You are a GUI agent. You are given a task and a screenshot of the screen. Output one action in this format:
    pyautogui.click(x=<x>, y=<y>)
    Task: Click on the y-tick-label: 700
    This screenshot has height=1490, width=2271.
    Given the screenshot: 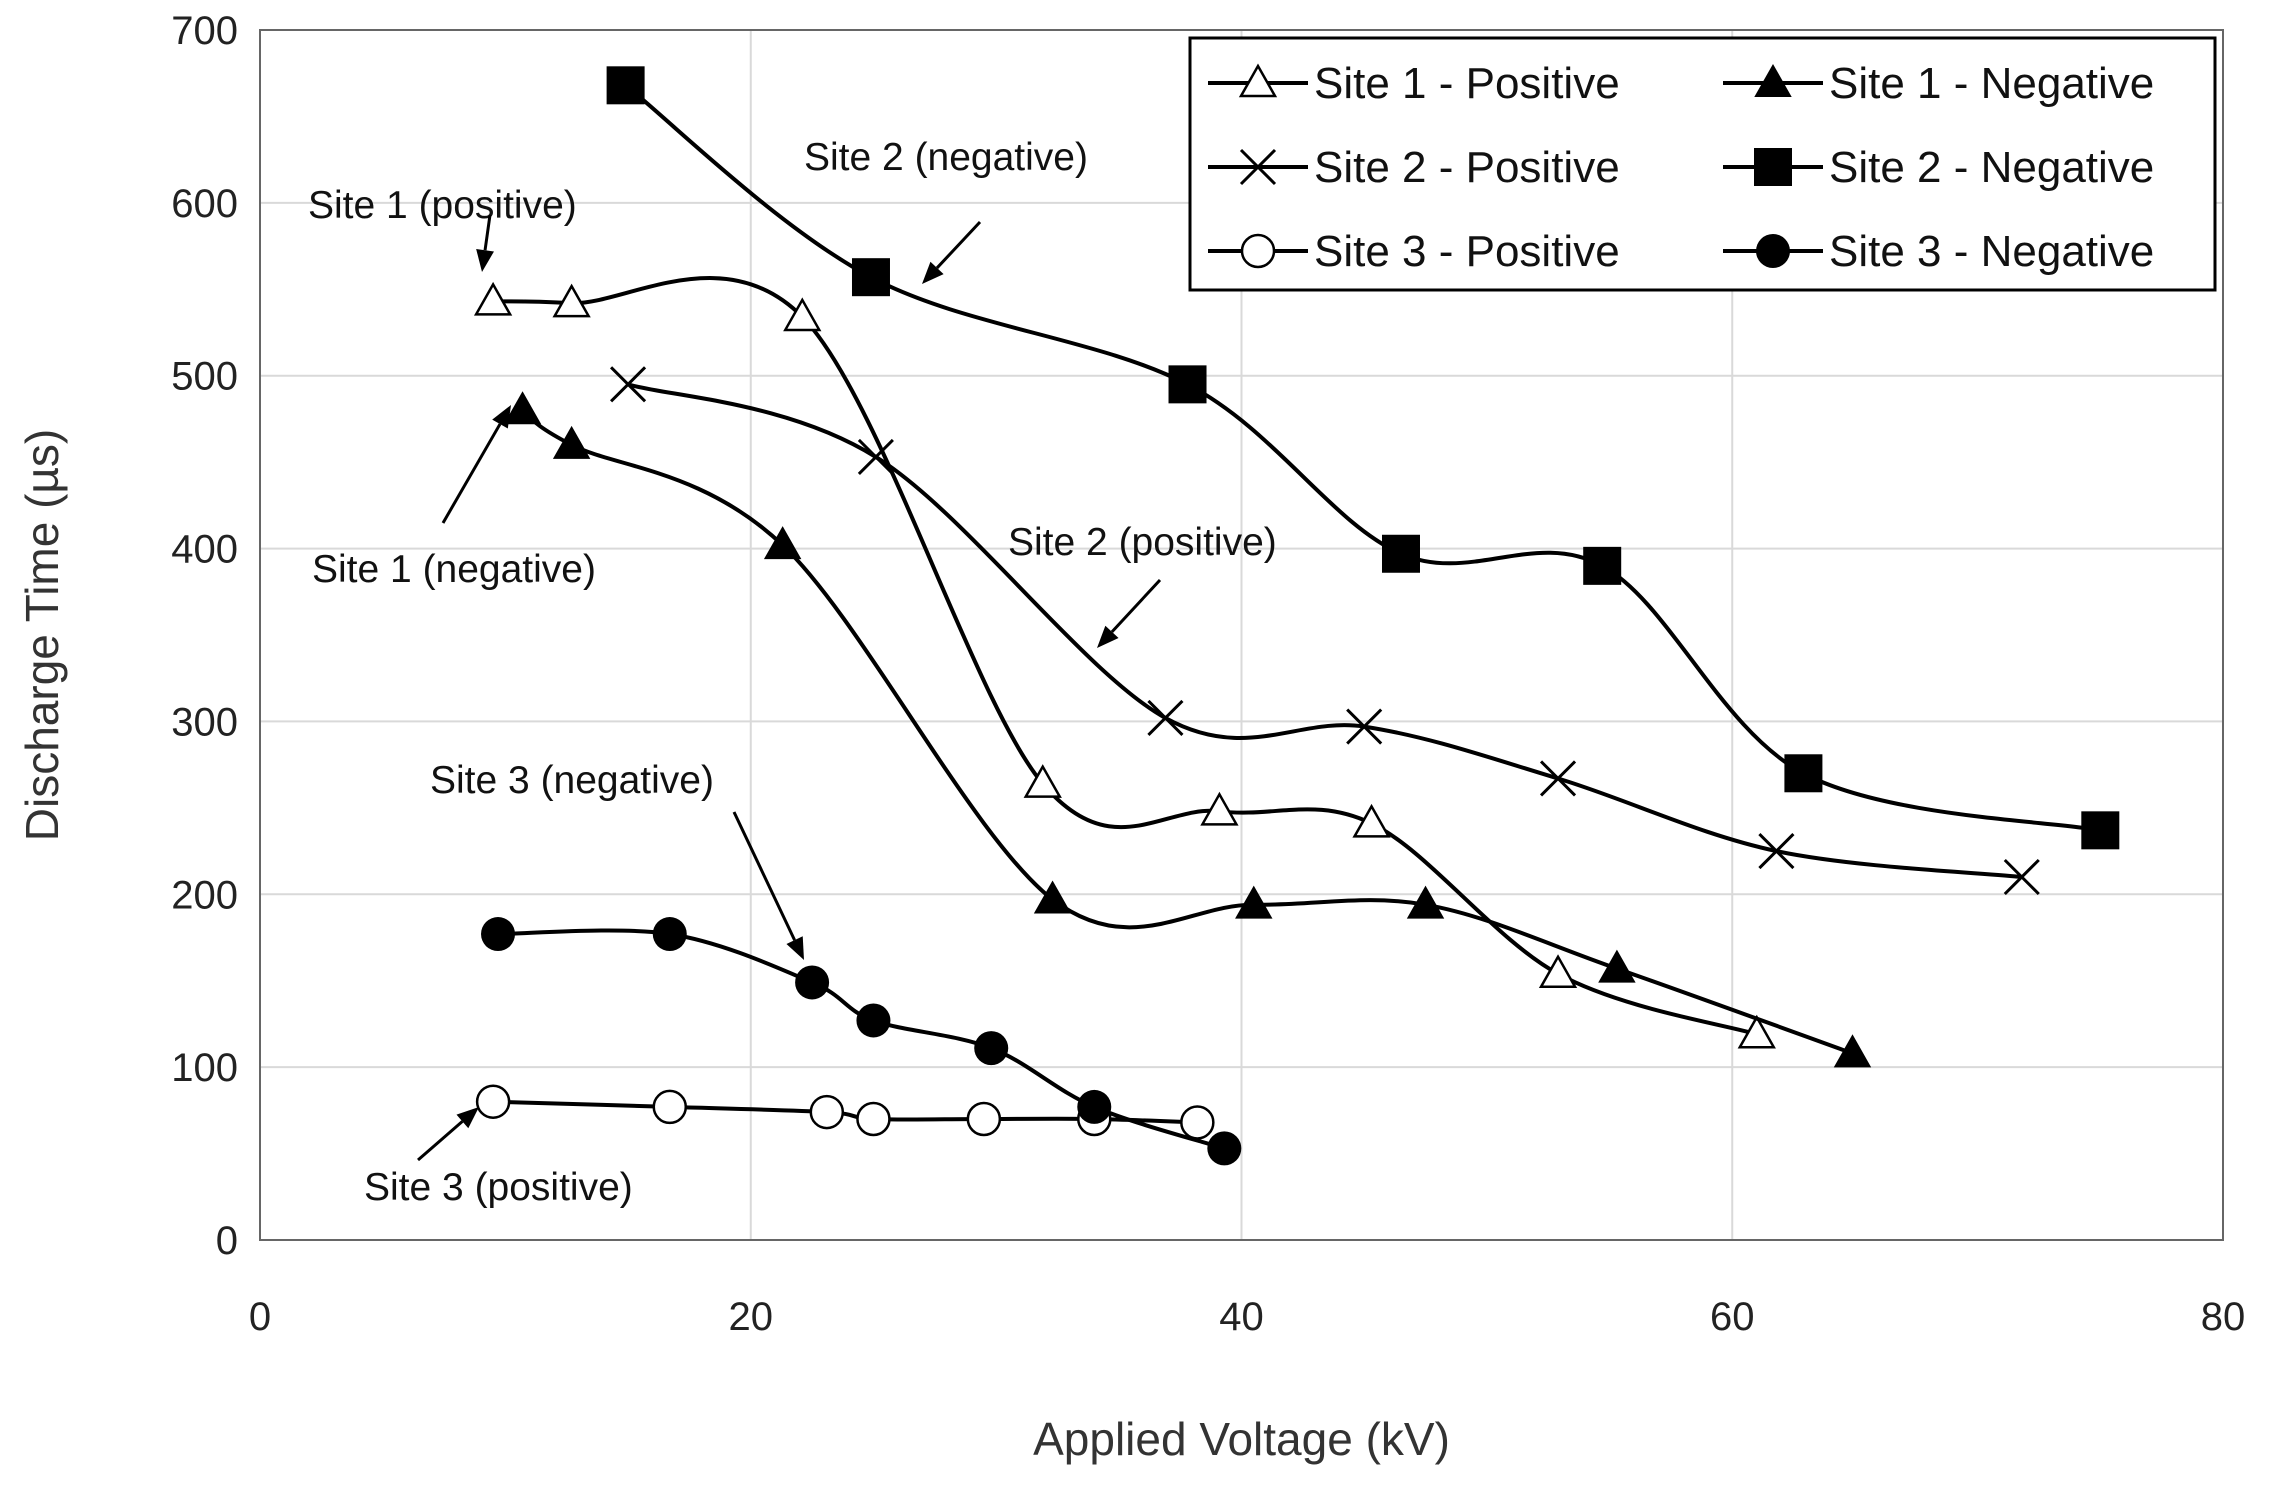 What is the action you would take?
    pyautogui.click(x=204, y=31)
    